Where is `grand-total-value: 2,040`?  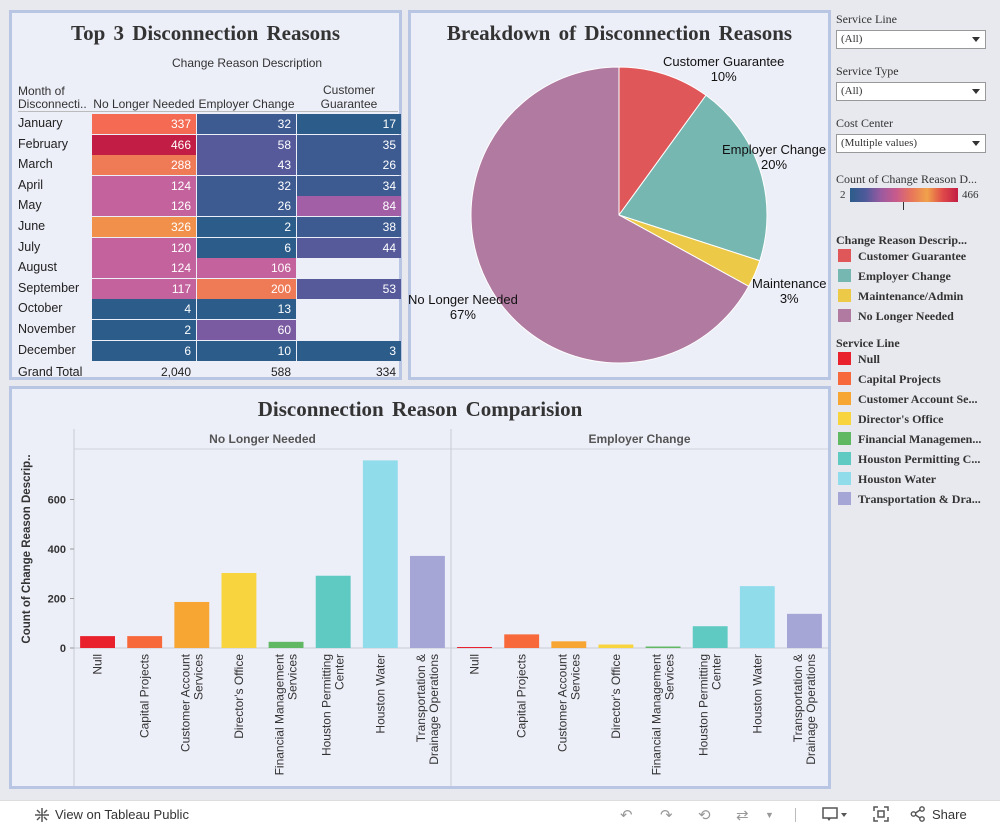 grand-total-value: 2,040 is located at coordinates (175, 372).